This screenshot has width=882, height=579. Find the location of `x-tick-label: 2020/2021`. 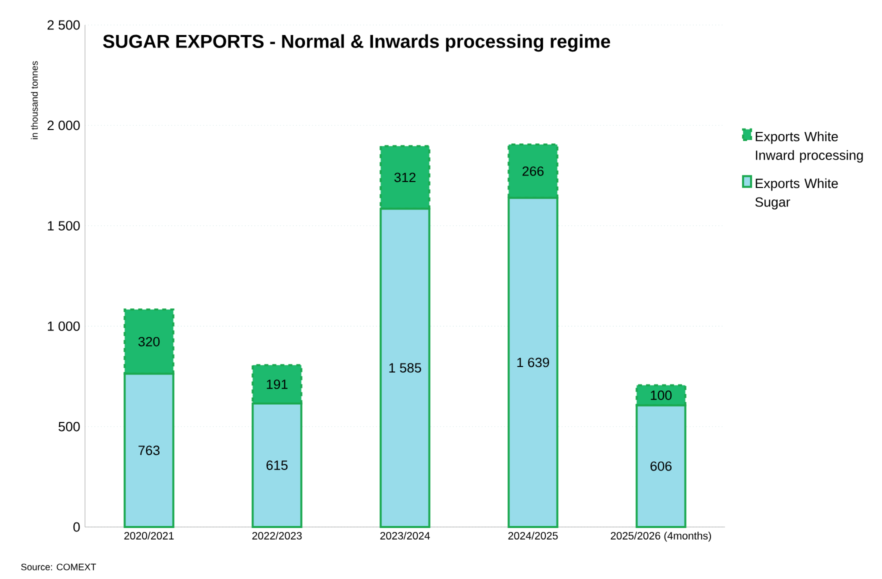

x-tick-label: 2020/2021 is located at coordinates (149, 536).